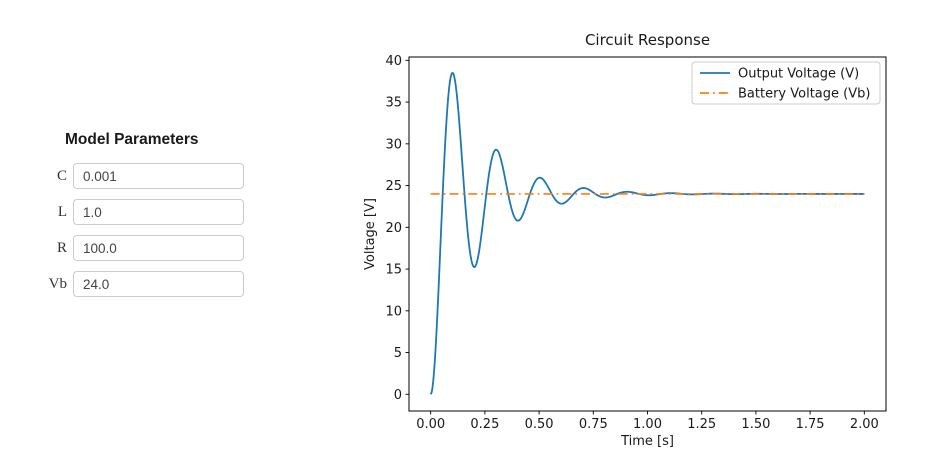 The height and width of the screenshot is (473, 937). Describe the element at coordinates (393, 103) in the screenshot. I see `y-tick-label: 35` at that location.